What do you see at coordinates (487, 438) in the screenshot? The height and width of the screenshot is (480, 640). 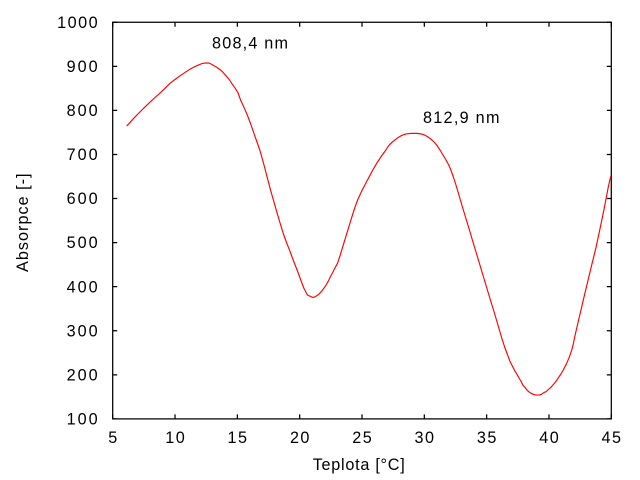 I see `svg-text: 35` at bounding box center [487, 438].